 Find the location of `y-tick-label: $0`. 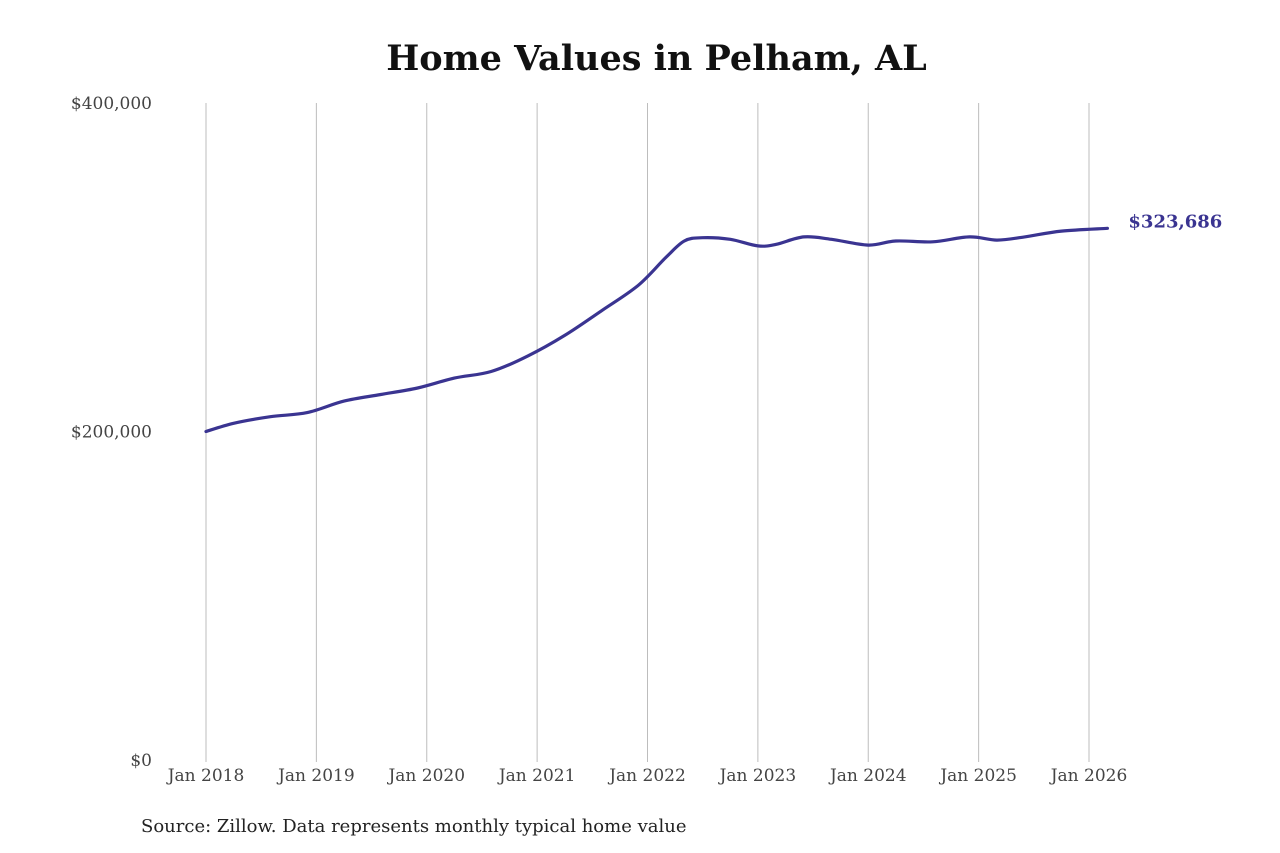

y-tick-label: $0 is located at coordinates (141, 761).